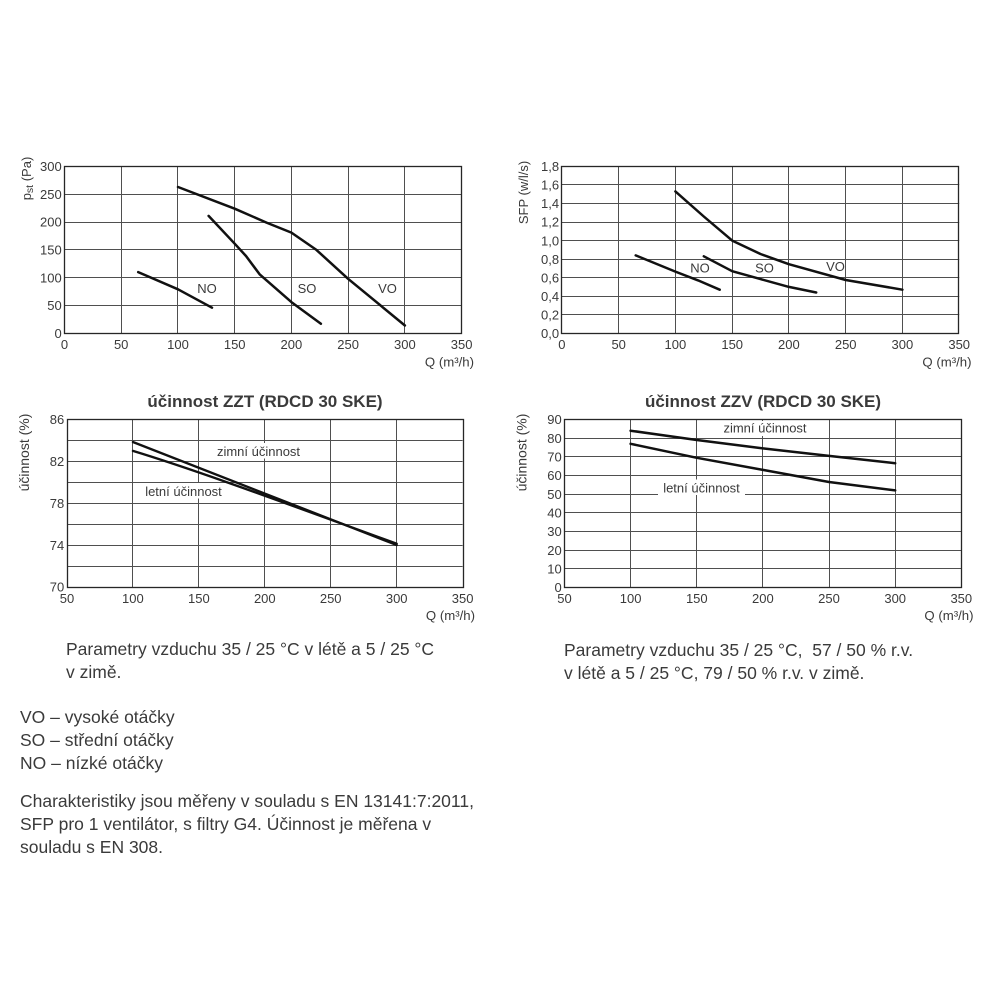 Image resolution: width=1000 pixels, height=1000 pixels. What do you see at coordinates (763, 401) in the screenshot?
I see `svg-text: účinnost ZZV (RDCD 30 SKE)` at bounding box center [763, 401].